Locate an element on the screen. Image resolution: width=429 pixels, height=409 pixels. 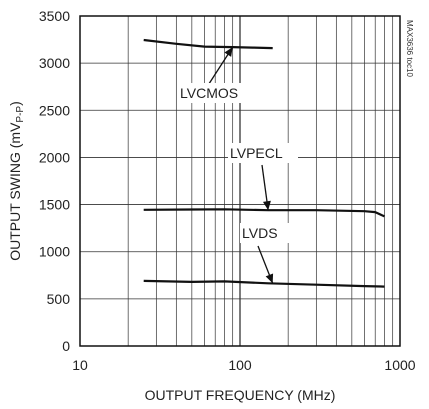
series-line-lvpecl is located at coordinates (264, 213).